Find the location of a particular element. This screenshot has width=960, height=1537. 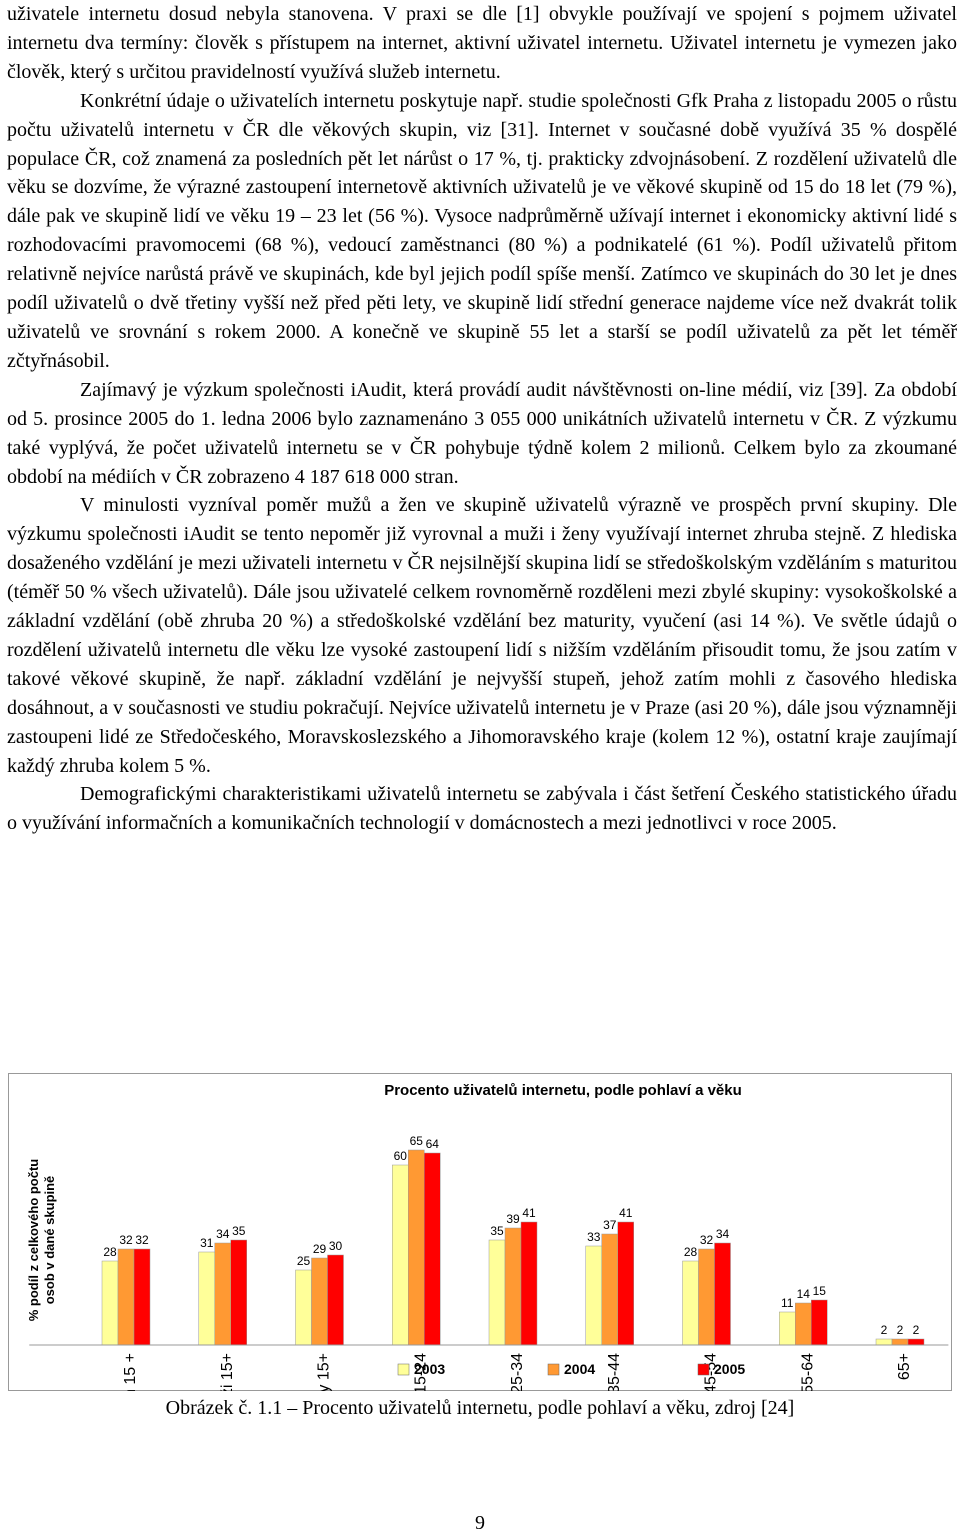

value-label: 15 is located at coordinates (820, 1291).